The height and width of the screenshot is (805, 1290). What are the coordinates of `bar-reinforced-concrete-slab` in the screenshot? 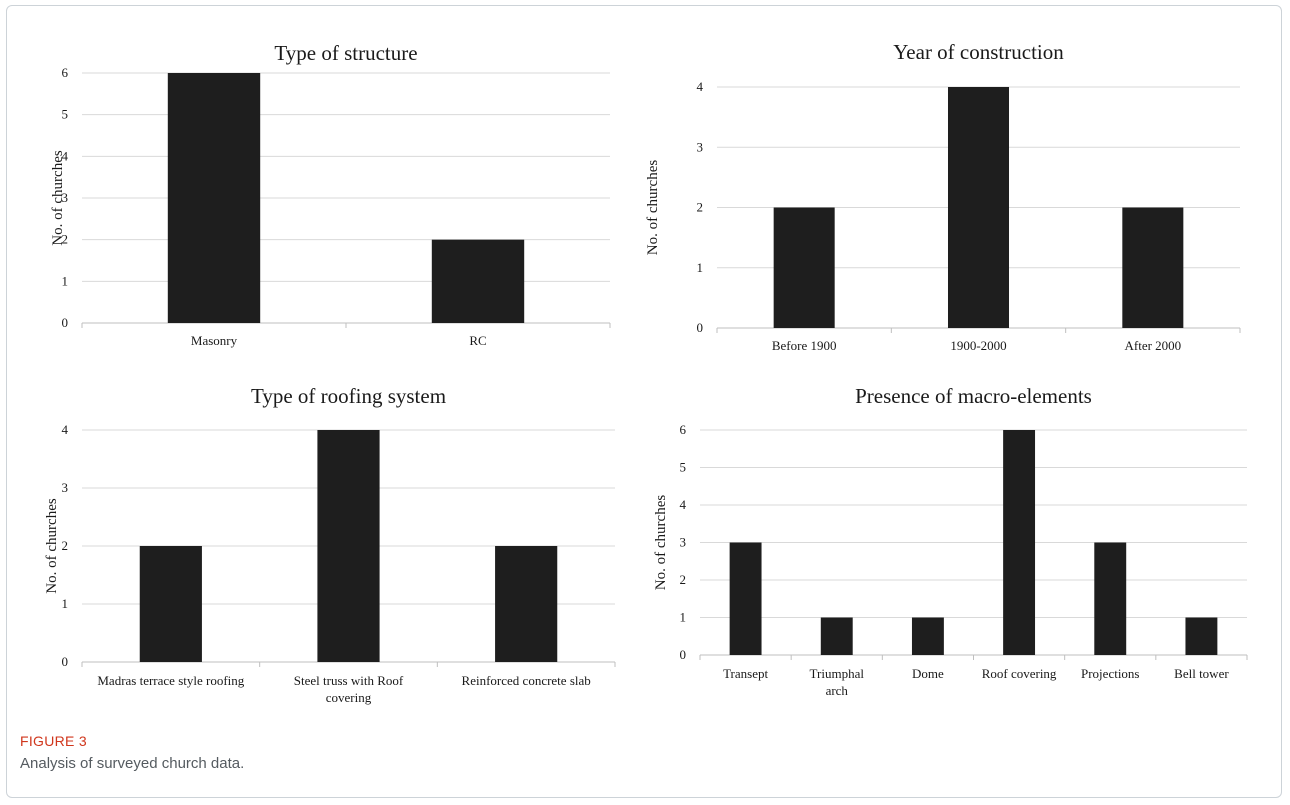 It's located at (526, 604).